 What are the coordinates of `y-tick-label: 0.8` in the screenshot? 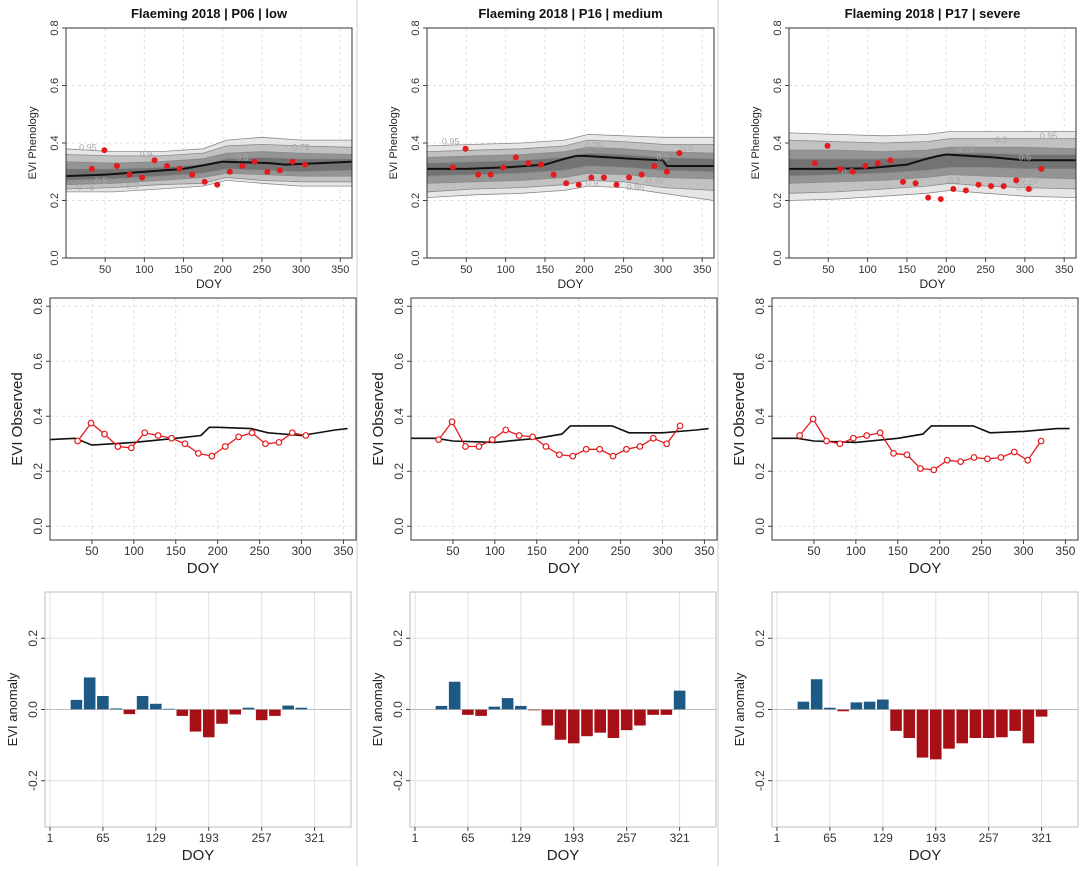 It's located at (38, 306).